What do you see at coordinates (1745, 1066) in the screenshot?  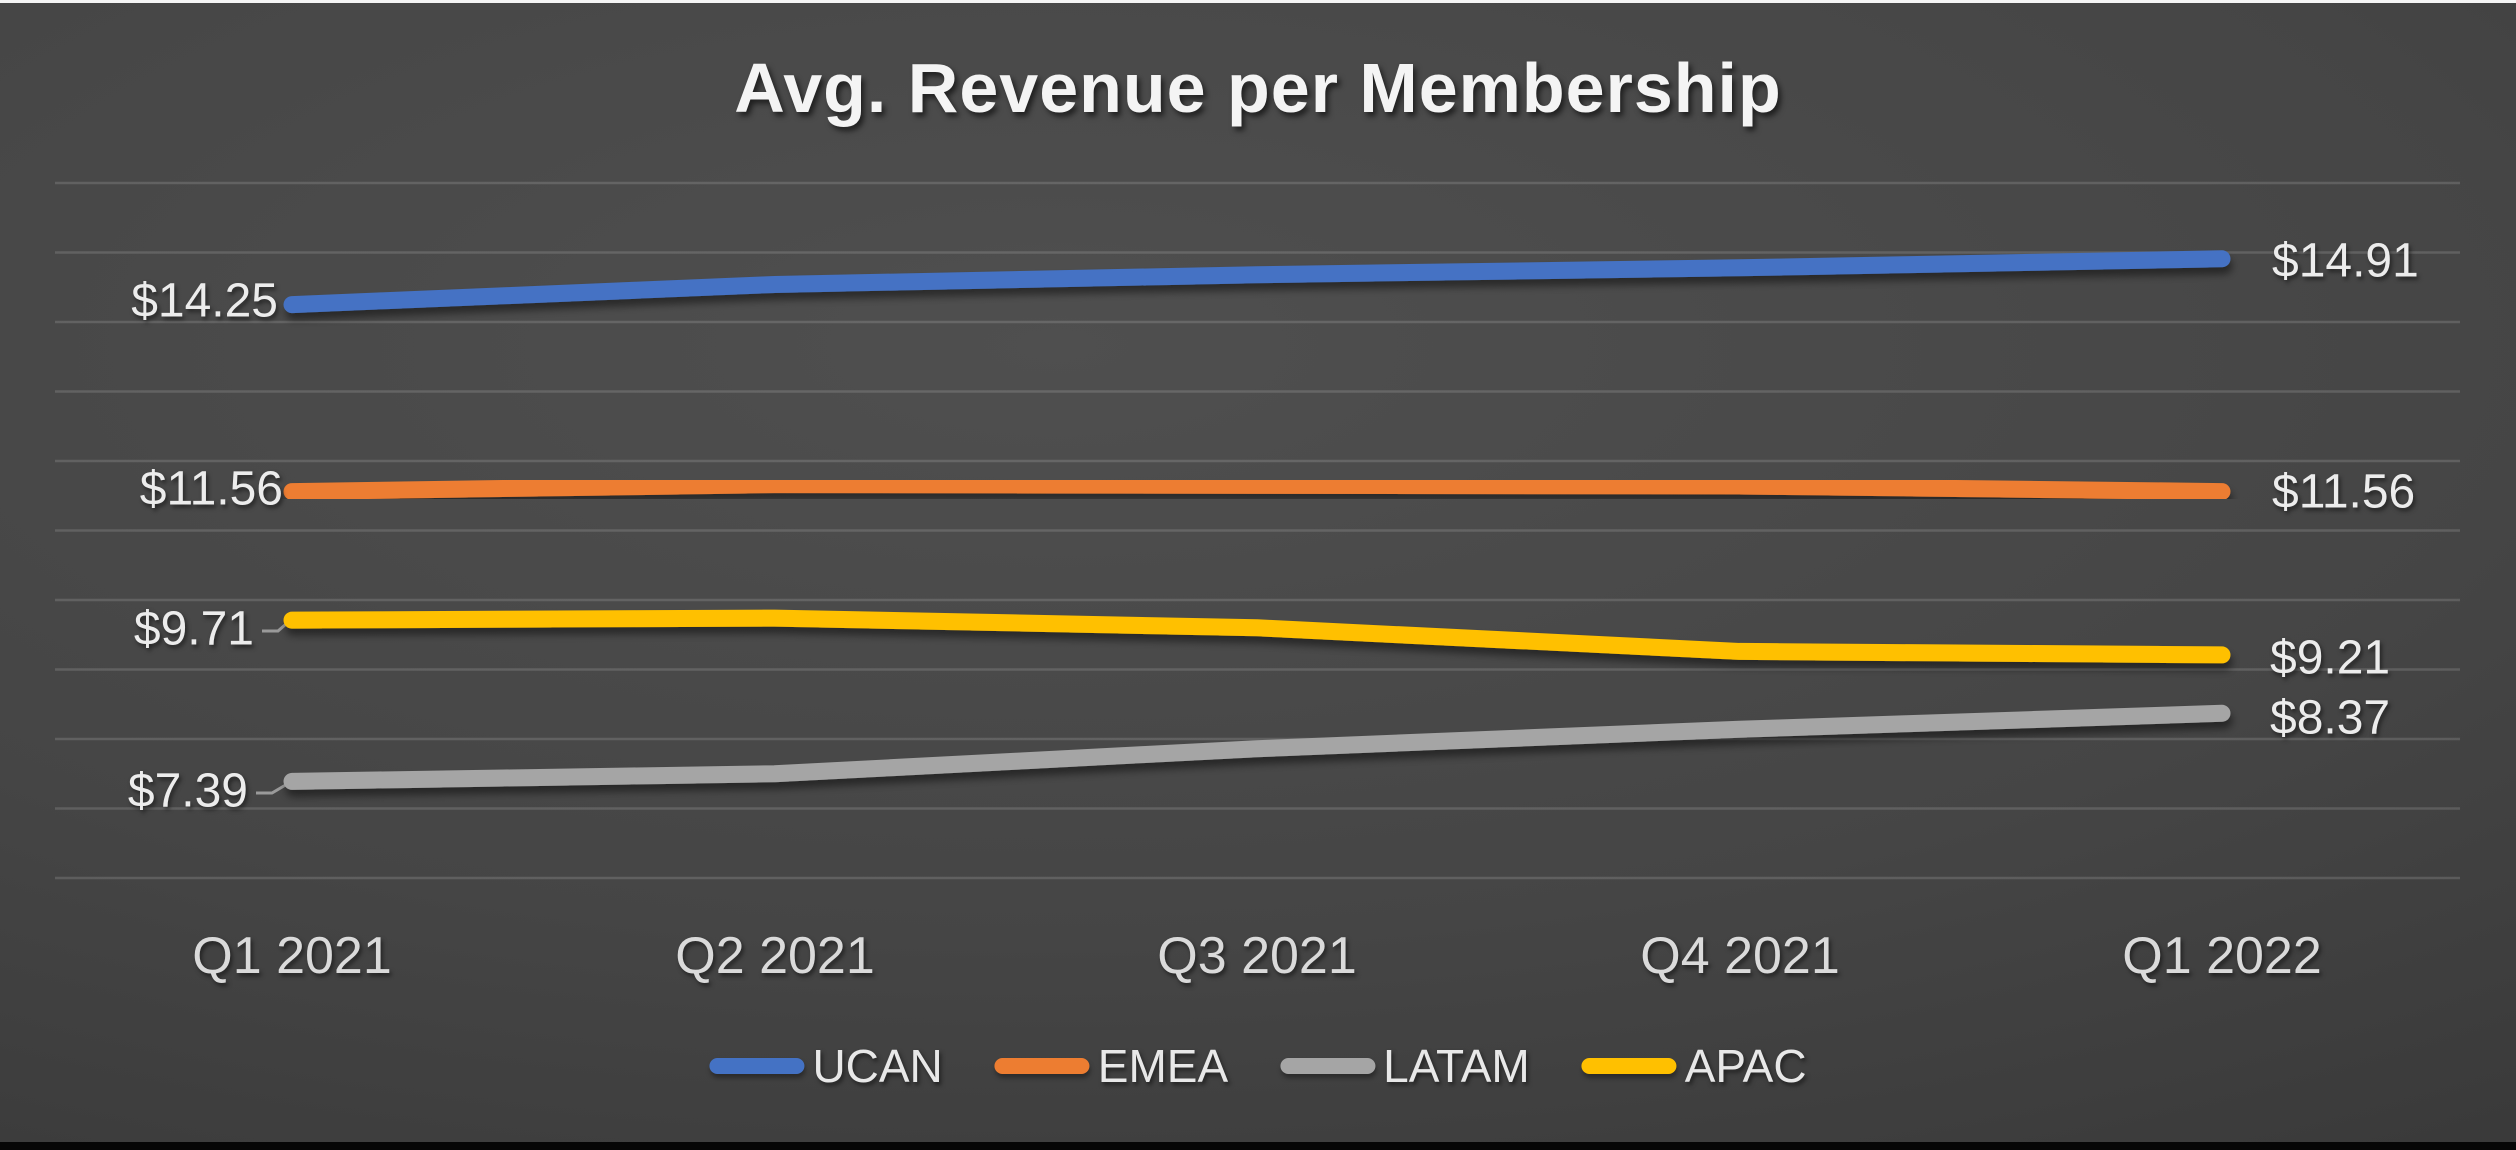 I see `legend-label-apac: APAC` at bounding box center [1745, 1066].